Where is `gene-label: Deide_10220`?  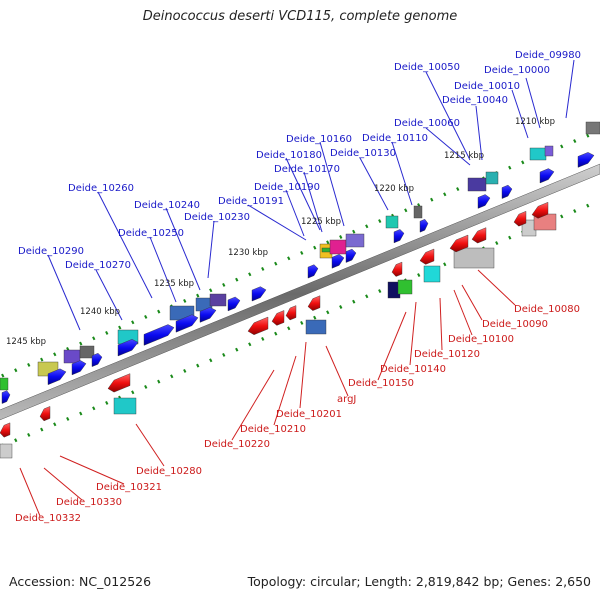
gene-label: Deide_10220 is located at coordinates (237, 444).